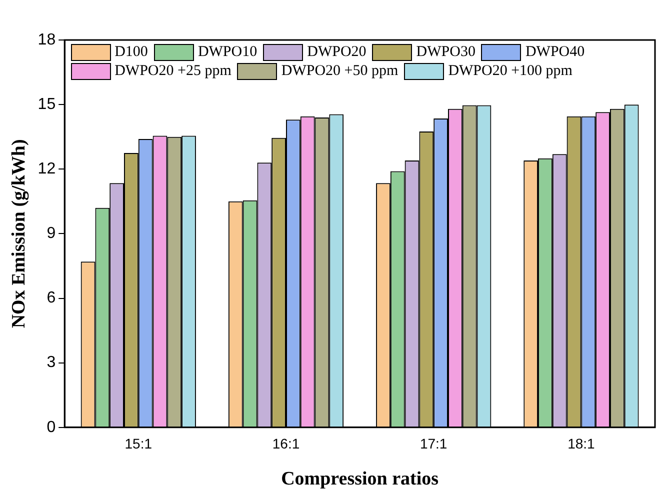  What do you see at coordinates (286, 444) in the screenshot?
I see `x-tick-label: 16:1` at bounding box center [286, 444].